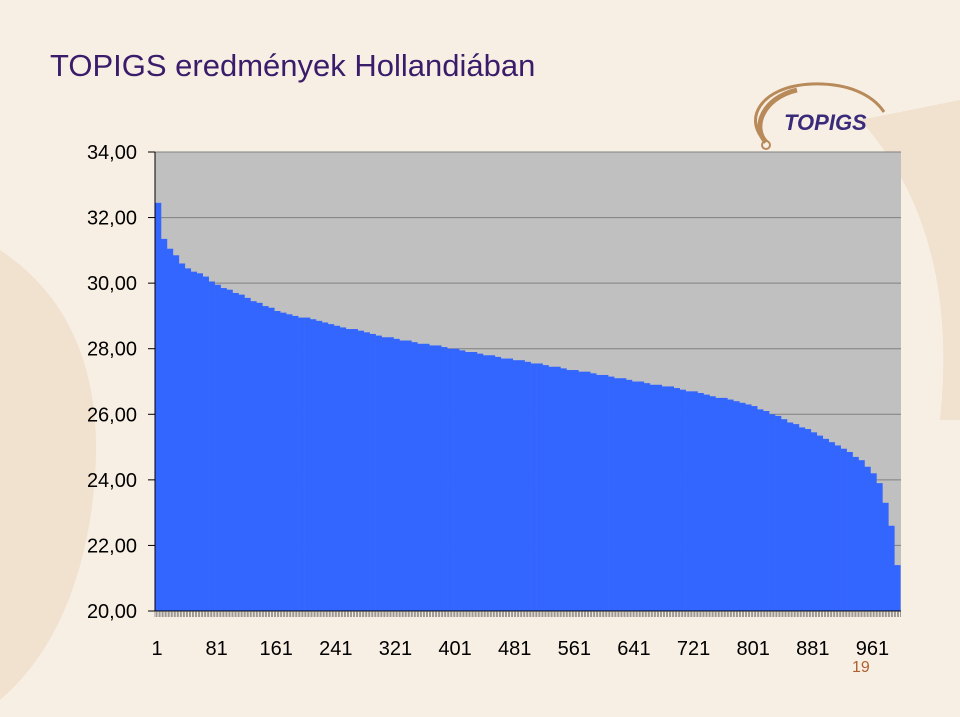 This screenshot has width=960, height=717. What do you see at coordinates (872, 649) in the screenshot?
I see `x-tick-label: 961` at bounding box center [872, 649].